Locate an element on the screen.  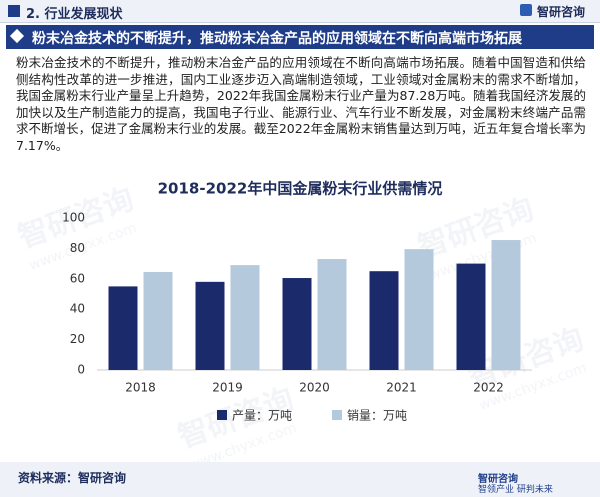
footer-brand: 智研咨询 is located at coordinates (498, 479).